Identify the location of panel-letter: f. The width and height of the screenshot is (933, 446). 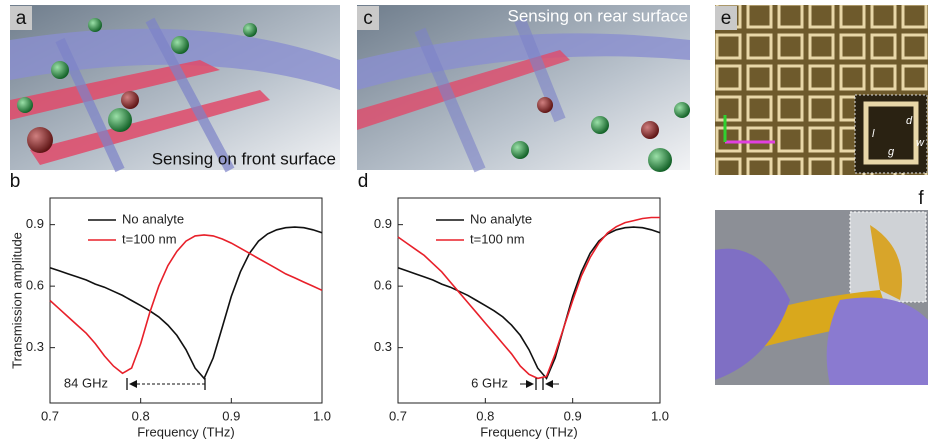
(921, 198).